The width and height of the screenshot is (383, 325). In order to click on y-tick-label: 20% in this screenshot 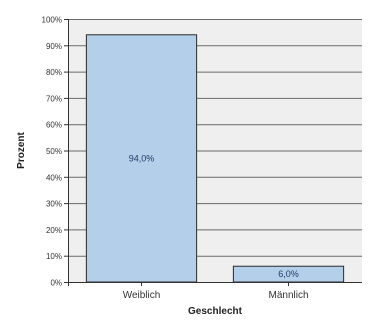, I will do `click(54, 230)`.